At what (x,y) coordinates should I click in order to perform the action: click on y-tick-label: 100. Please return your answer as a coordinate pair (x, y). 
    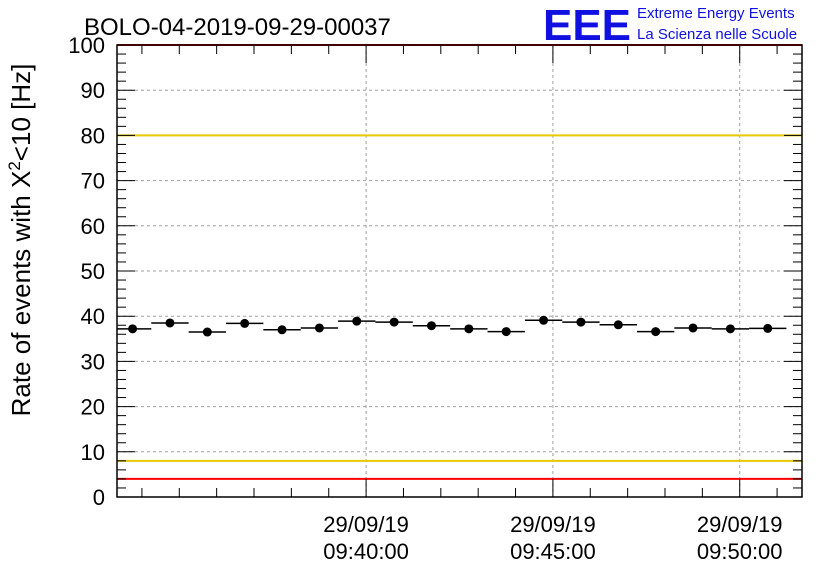
    Looking at the image, I should click on (86, 45).